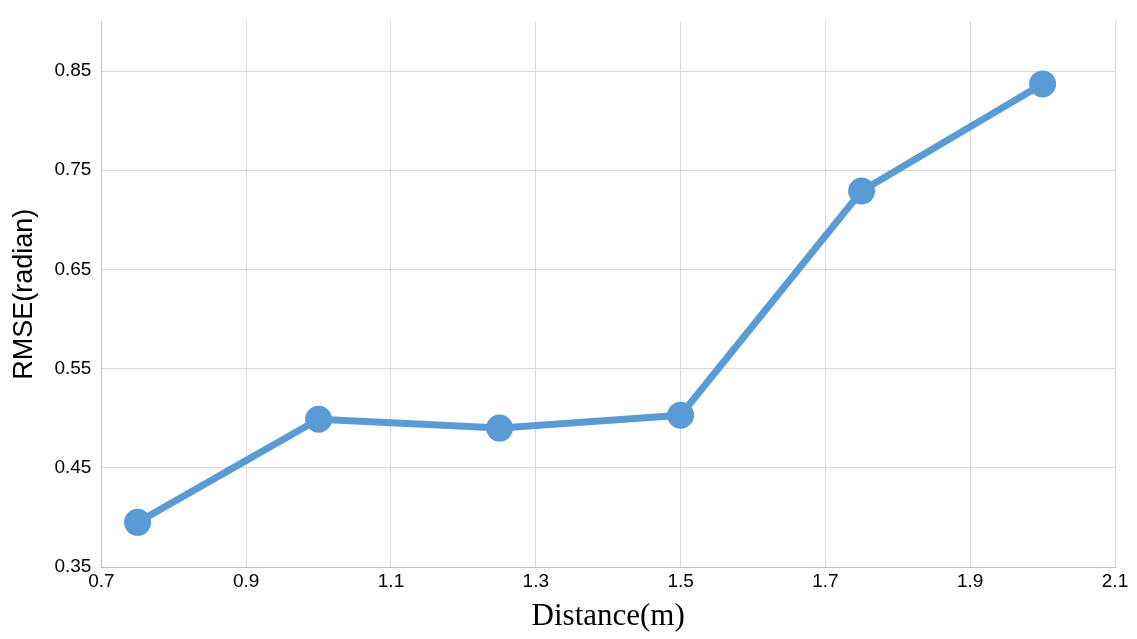 This screenshot has width=1137, height=639. I want to click on x-tick-label: 1.7, so click(825, 580).